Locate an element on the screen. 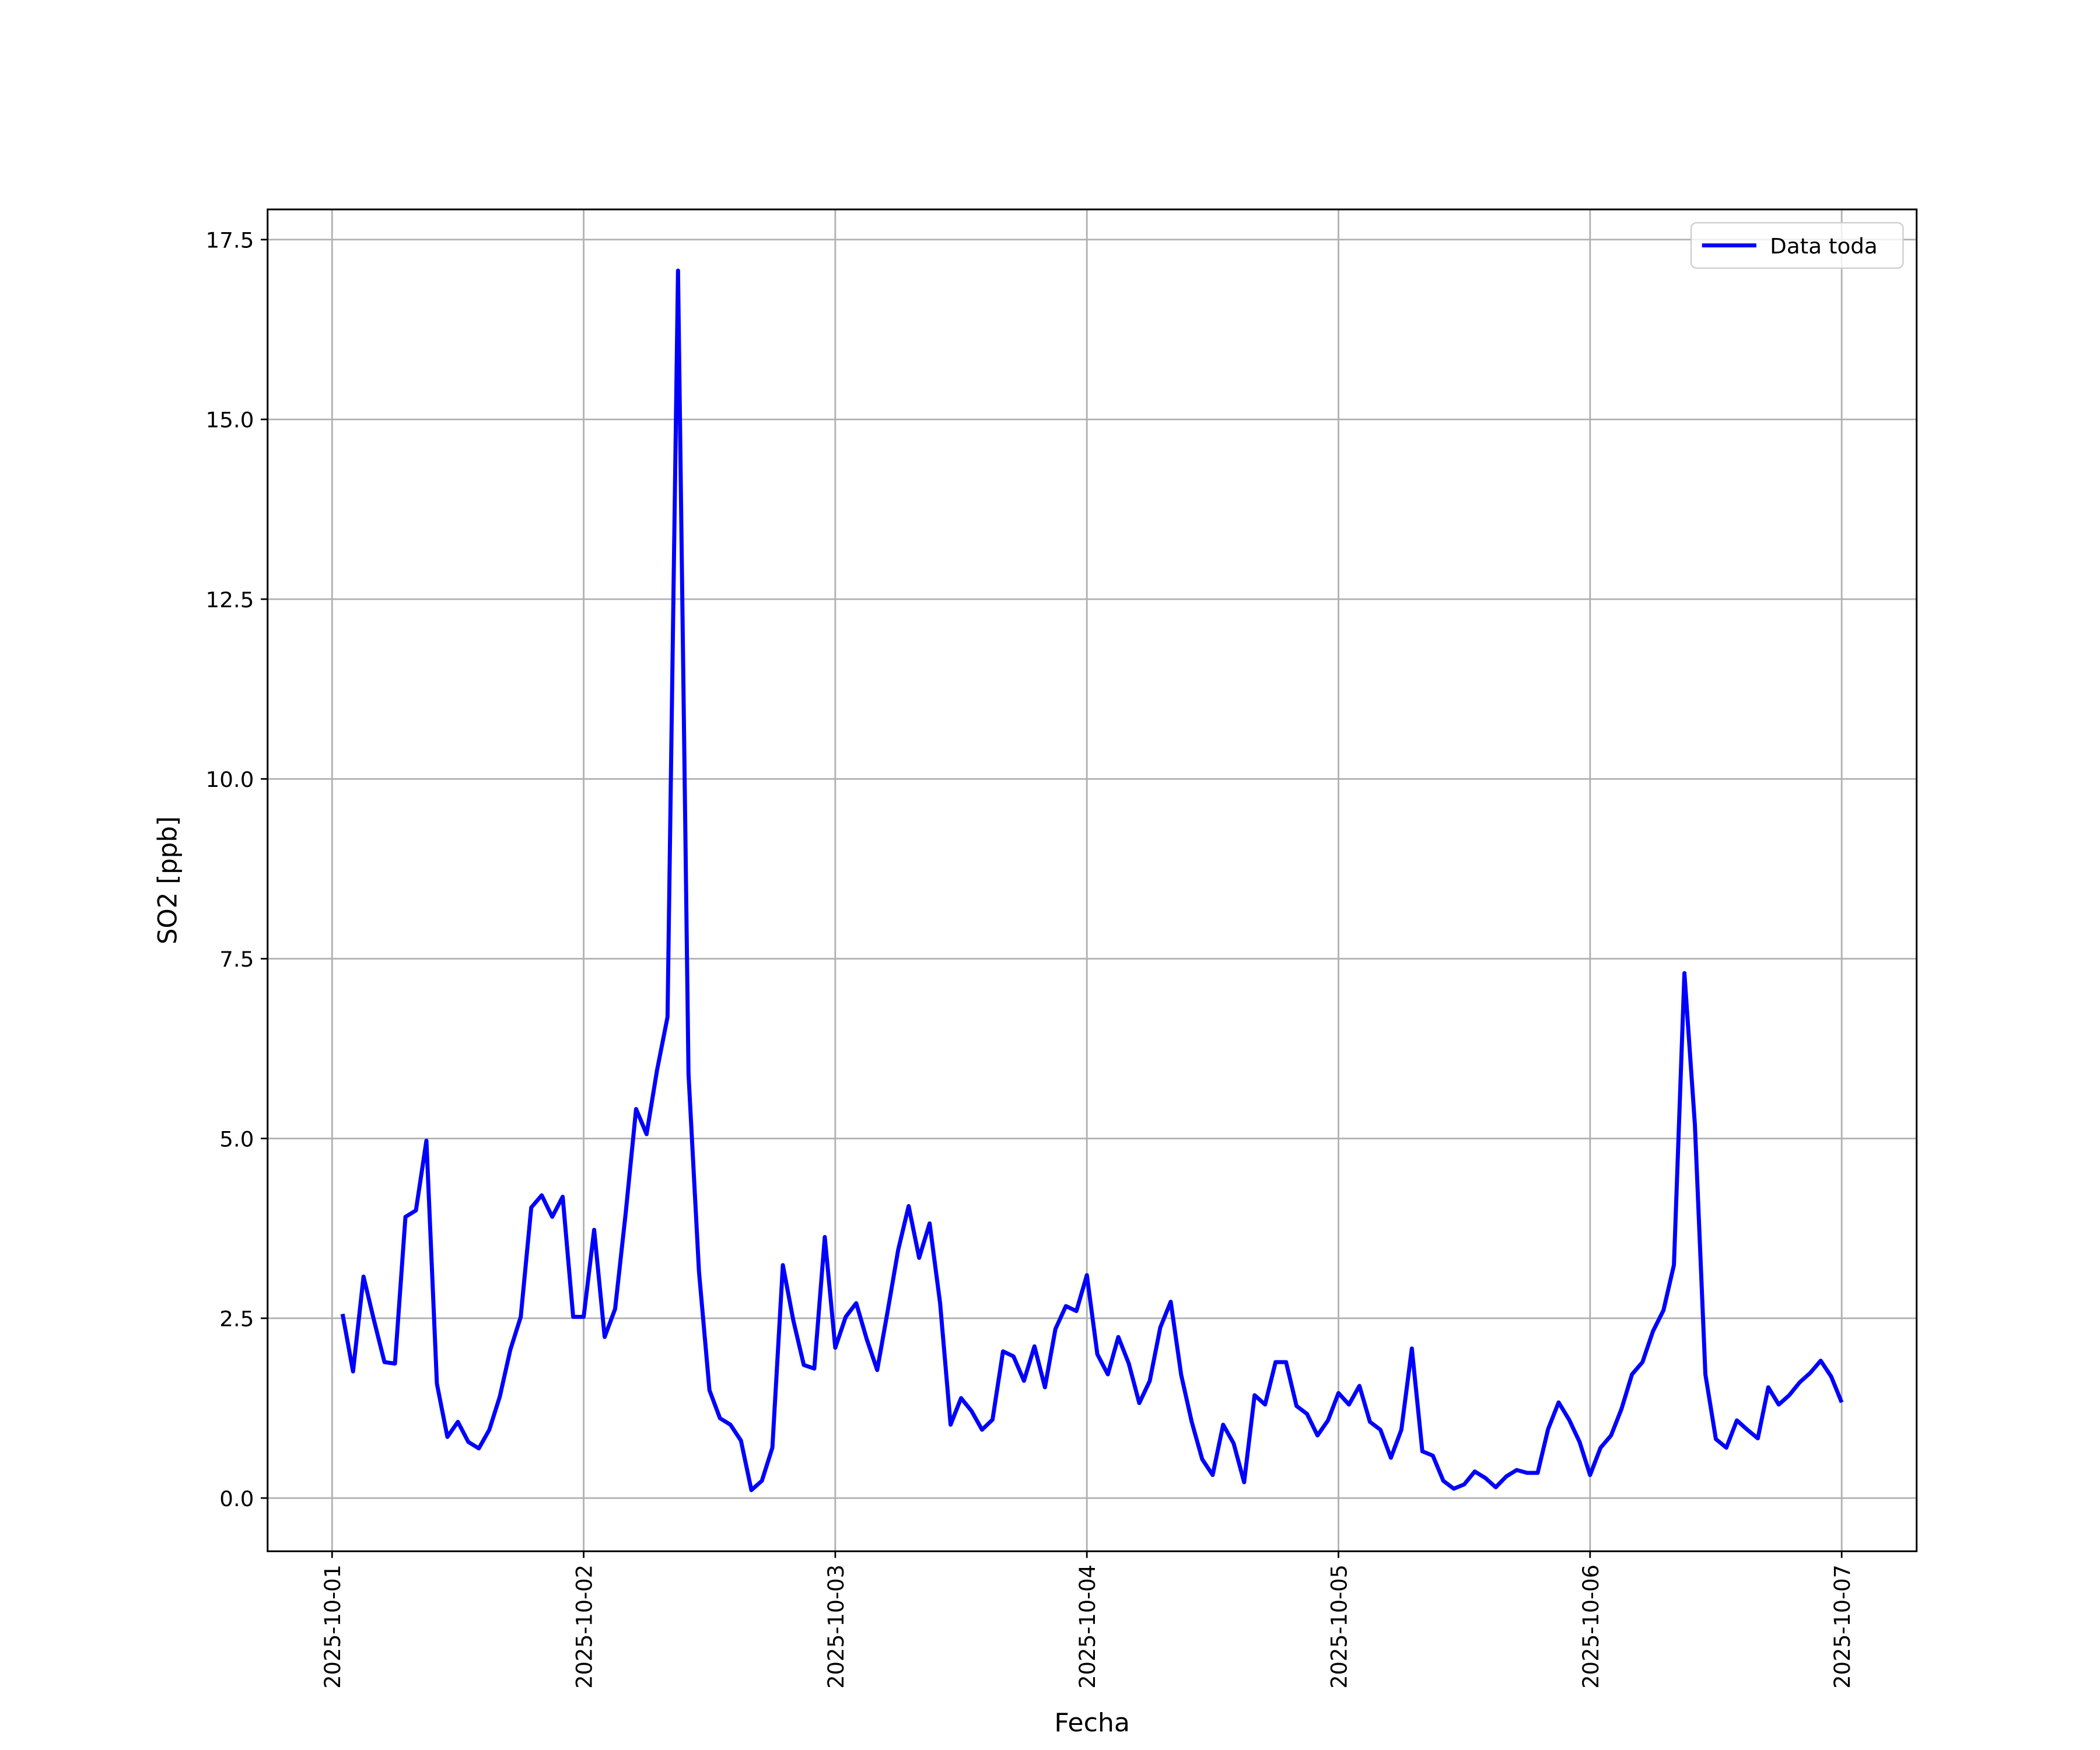 The image size is (2100, 1750). y-tick-label: 17.5 is located at coordinates (230, 240).